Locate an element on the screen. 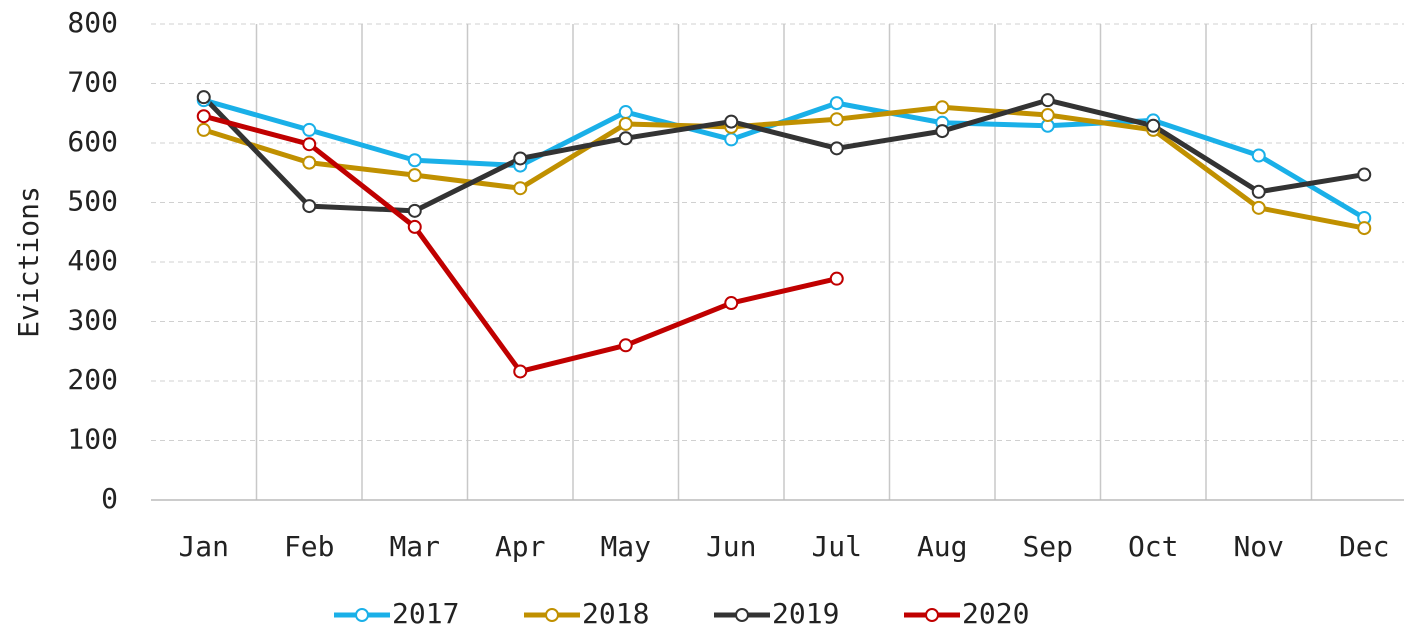 The width and height of the screenshot is (1404, 633). y-axis-label: Evictions is located at coordinates (28, 262).